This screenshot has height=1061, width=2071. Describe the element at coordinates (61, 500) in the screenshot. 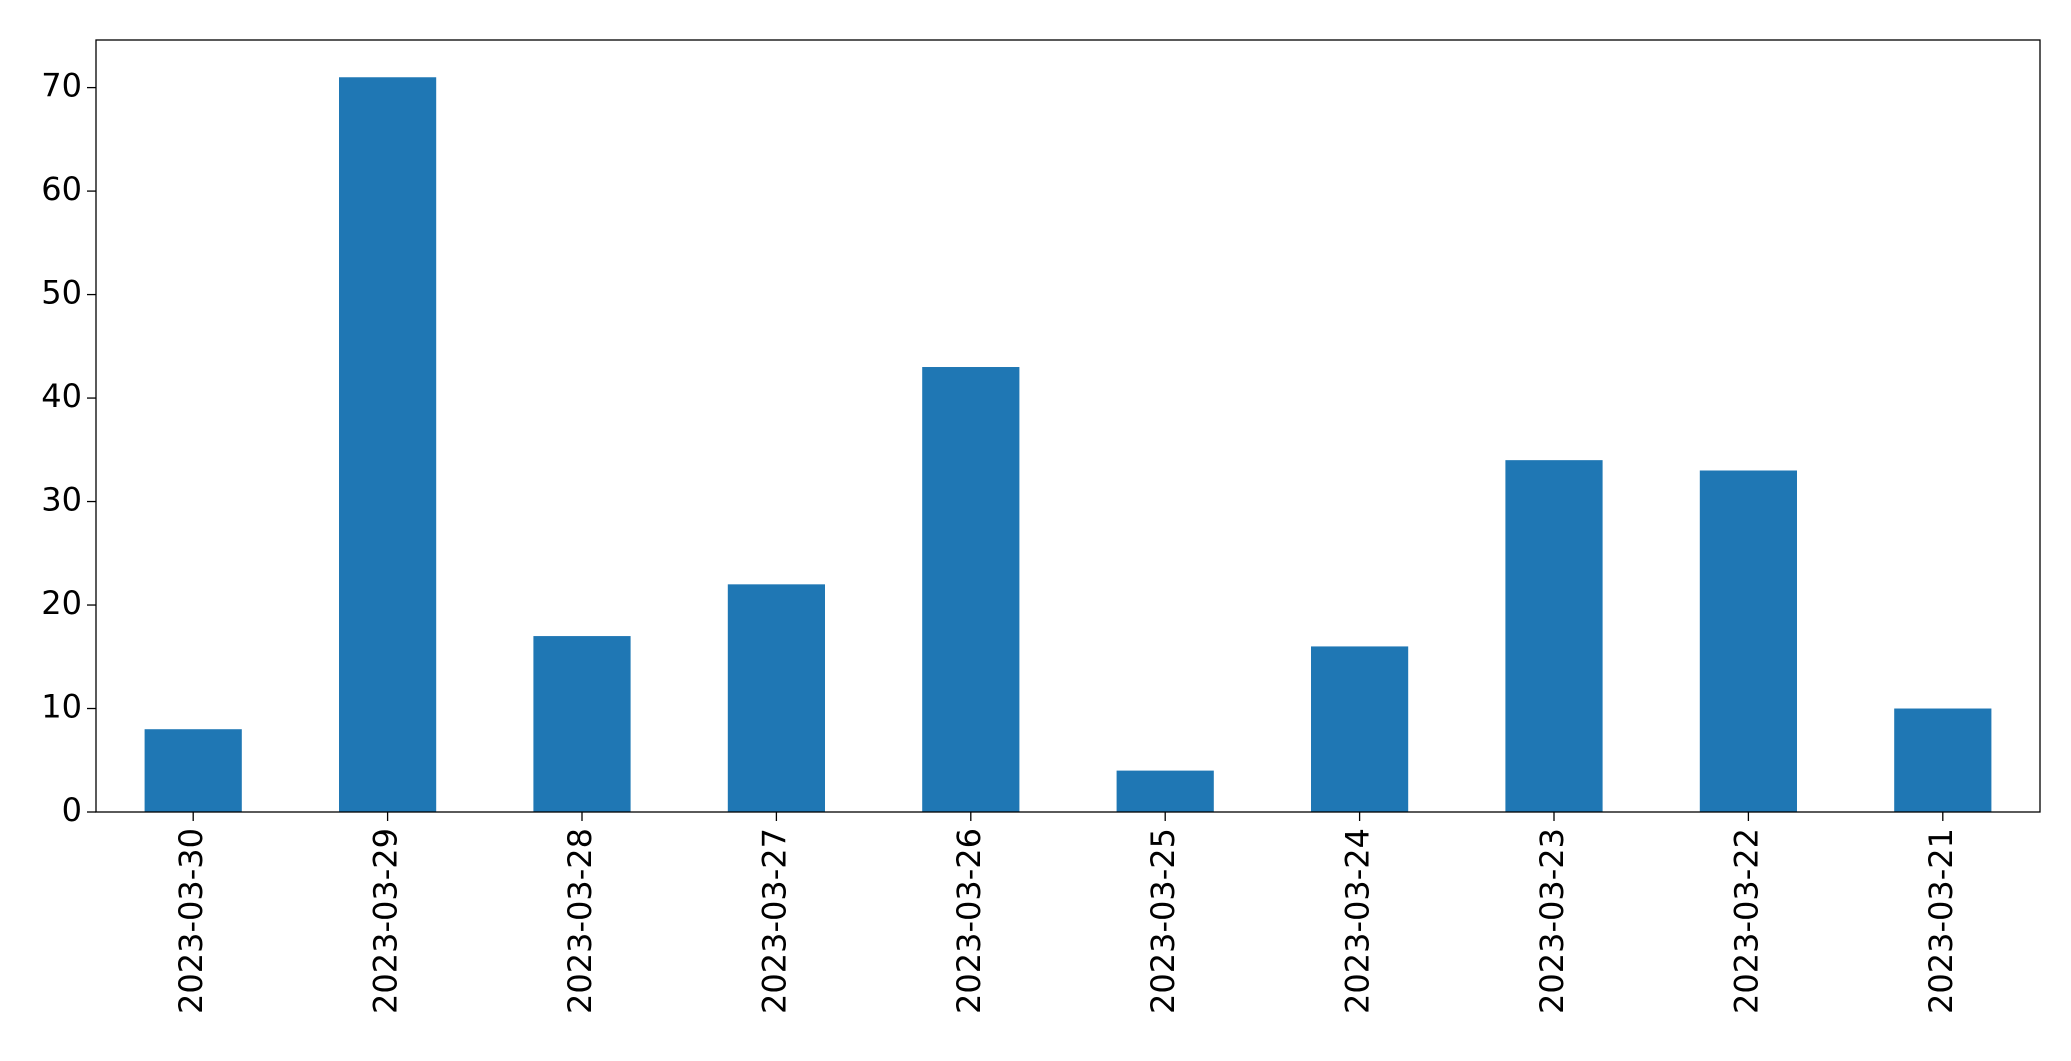

I see `y-tick-label: 30` at that location.